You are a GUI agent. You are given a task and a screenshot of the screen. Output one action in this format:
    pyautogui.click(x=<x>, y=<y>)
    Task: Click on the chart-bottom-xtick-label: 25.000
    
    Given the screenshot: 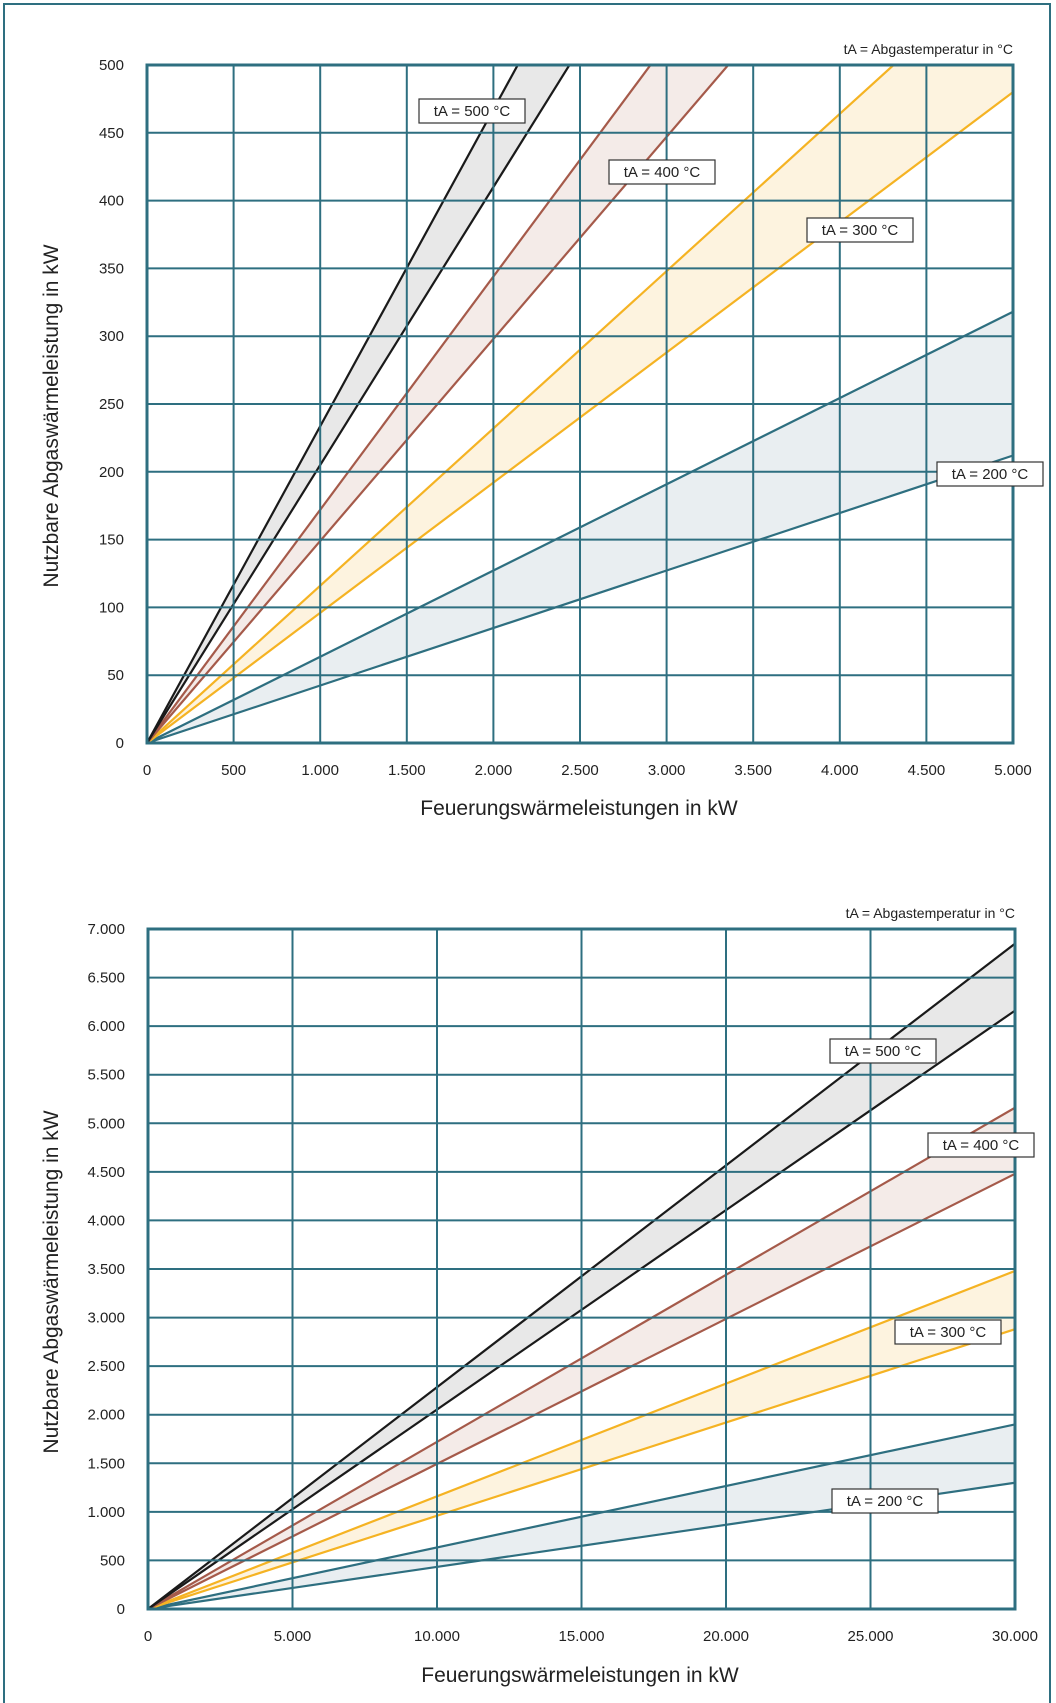 What is the action you would take?
    pyautogui.click(x=871, y=1636)
    